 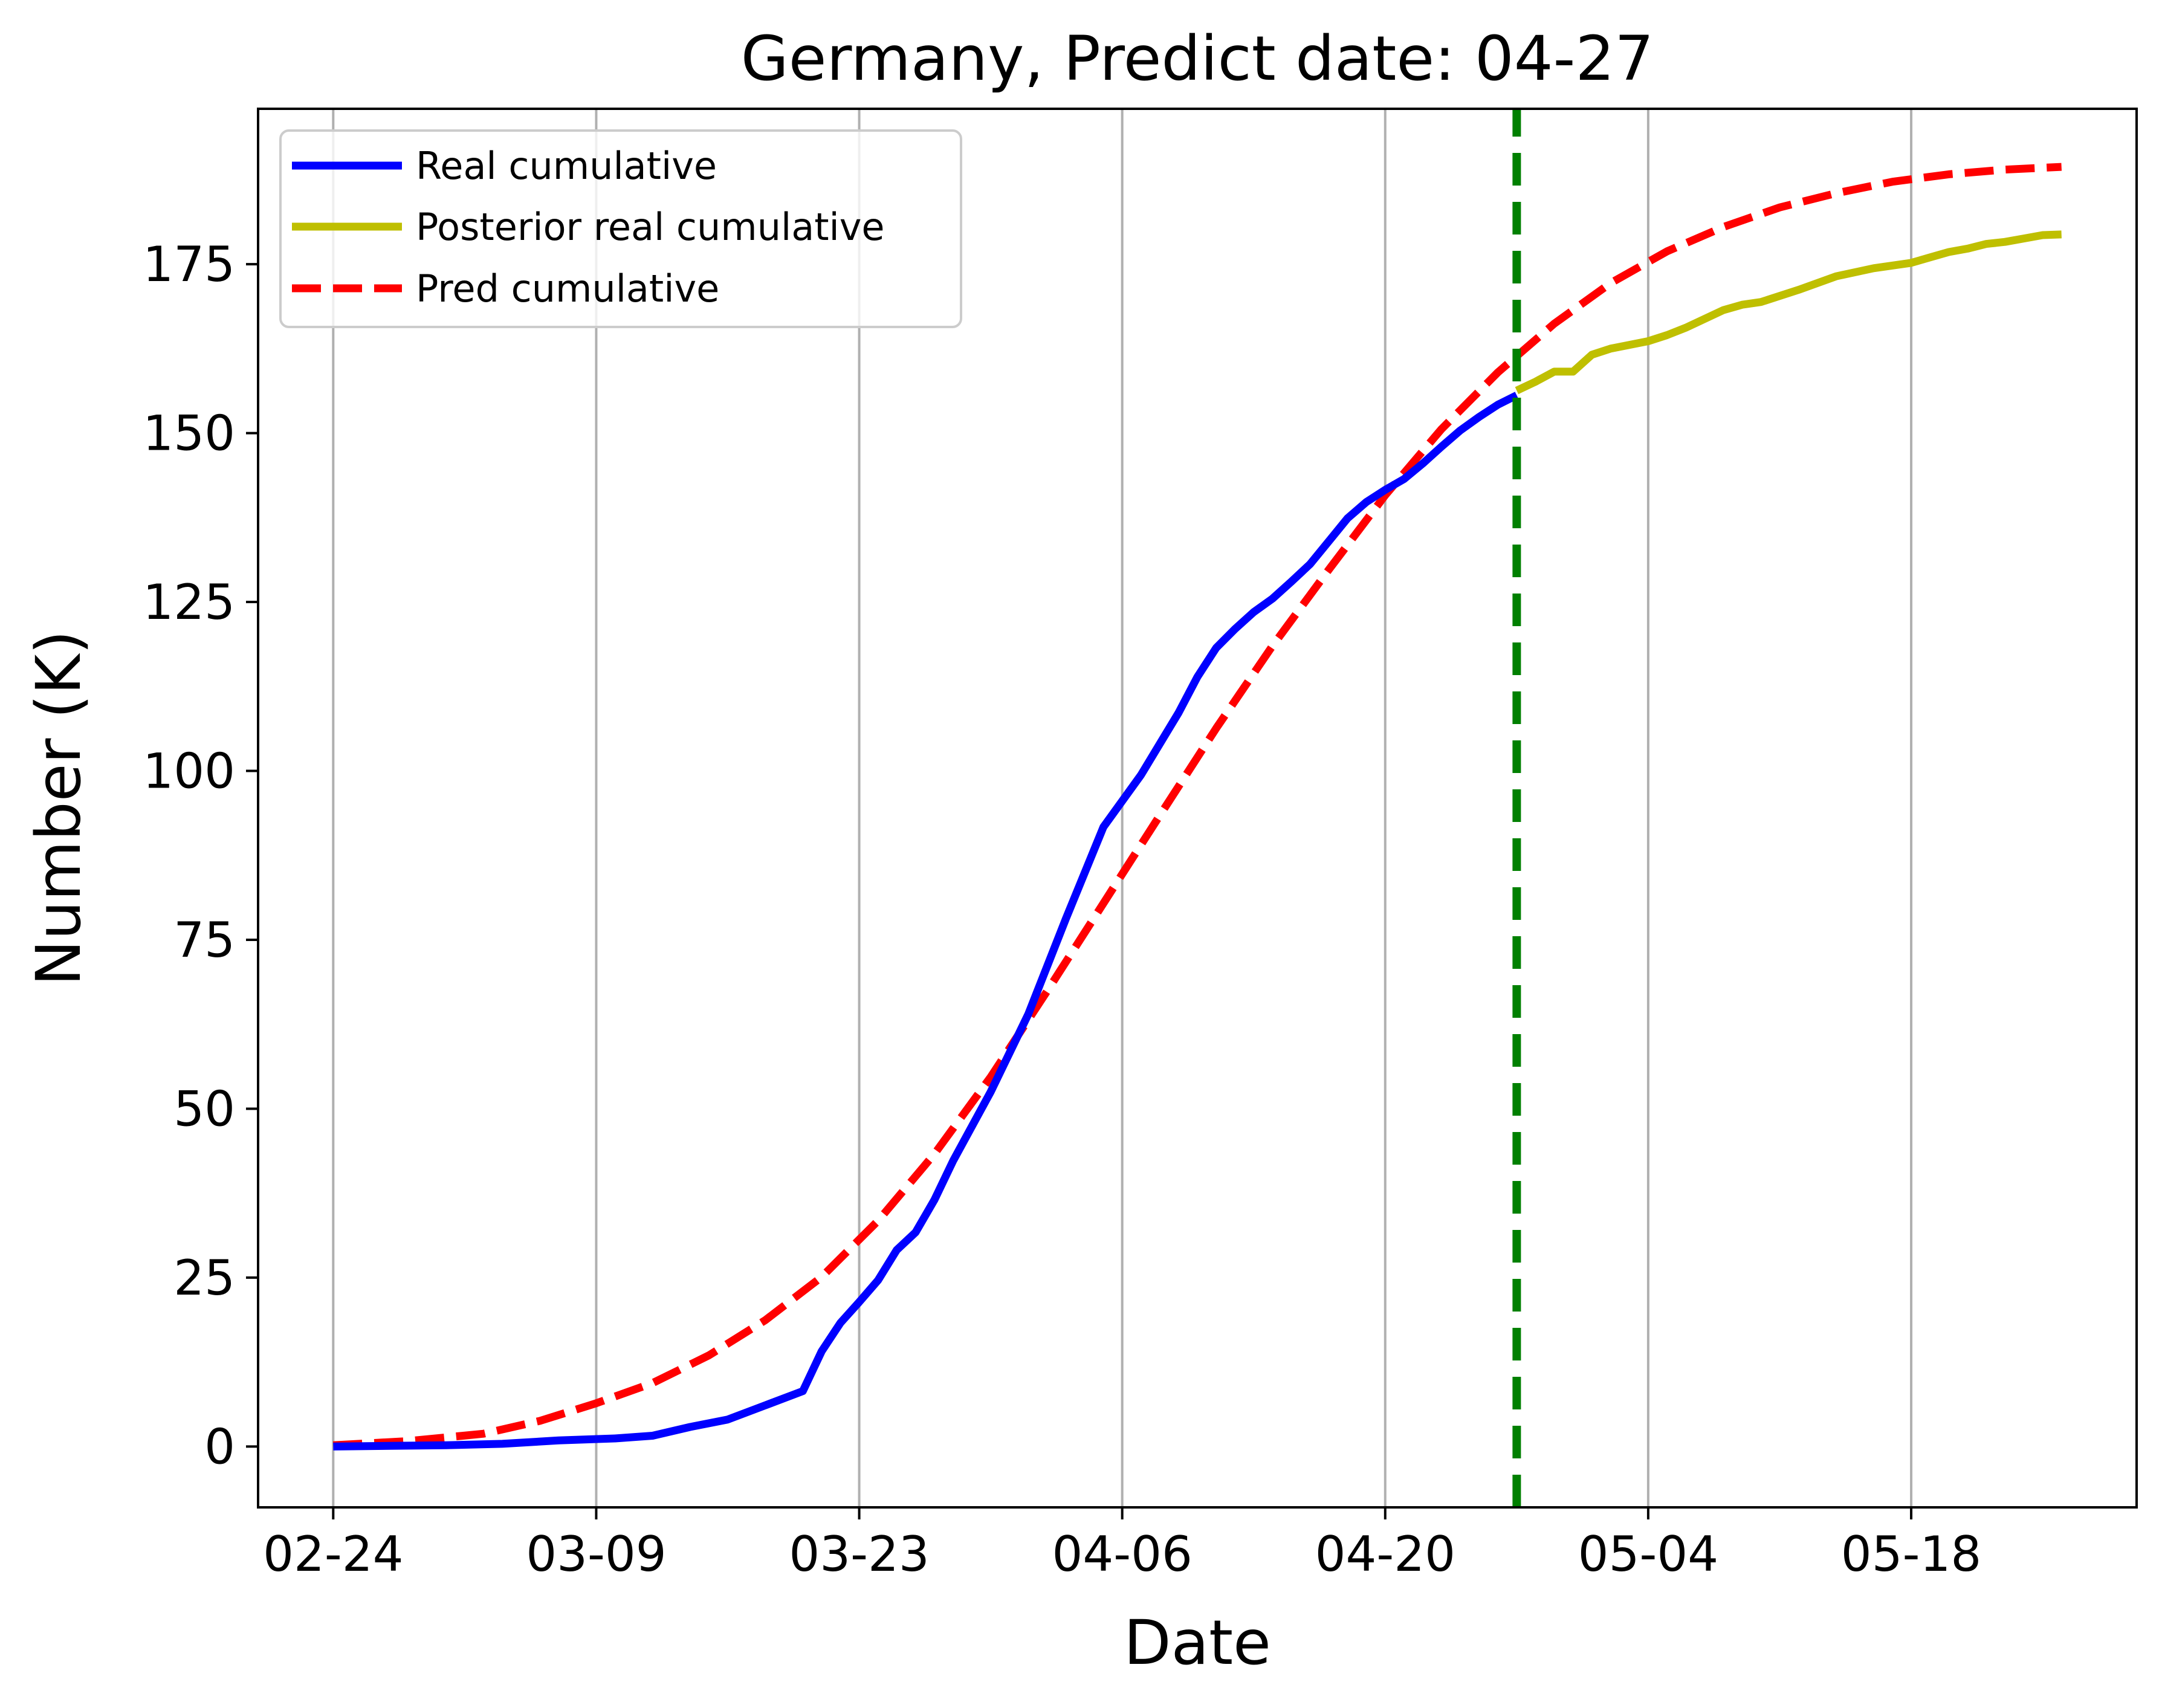 What do you see at coordinates (189, 771) in the screenshot?
I see `y-tick-label: 100` at bounding box center [189, 771].